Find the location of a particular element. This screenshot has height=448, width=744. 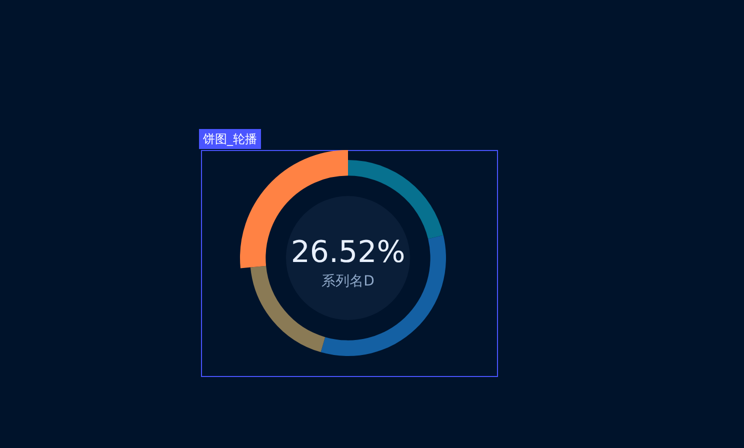

data-label: 26.52% is located at coordinates (348, 252).